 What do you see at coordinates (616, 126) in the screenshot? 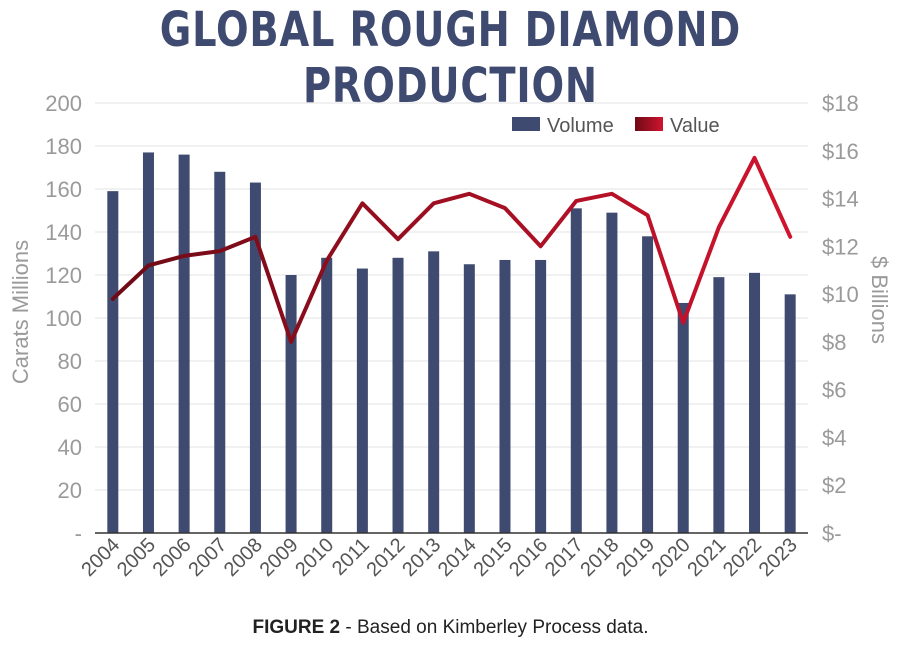
I see `legend: Volume Value` at bounding box center [616, 126].